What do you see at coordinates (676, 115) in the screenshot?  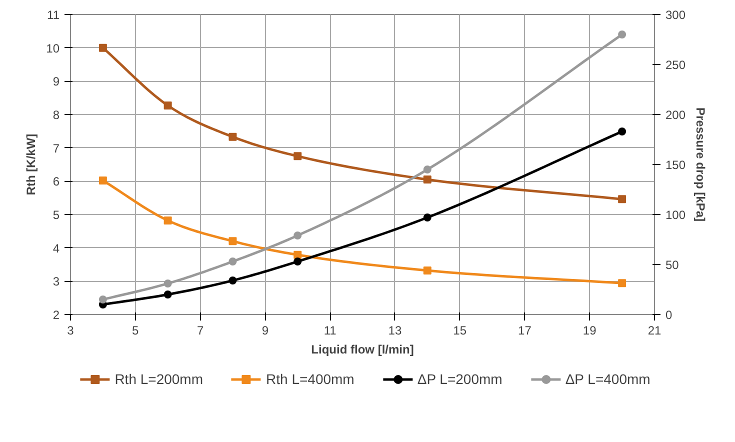 I see `y2-tick-label: 200` at bounding box center [676, 115].